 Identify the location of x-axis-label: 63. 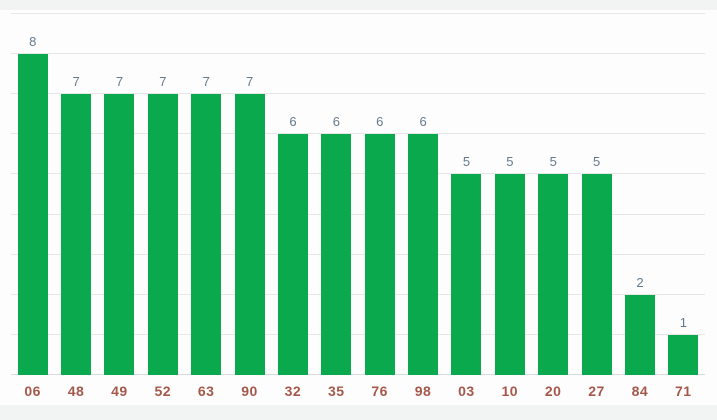
(206, 391).